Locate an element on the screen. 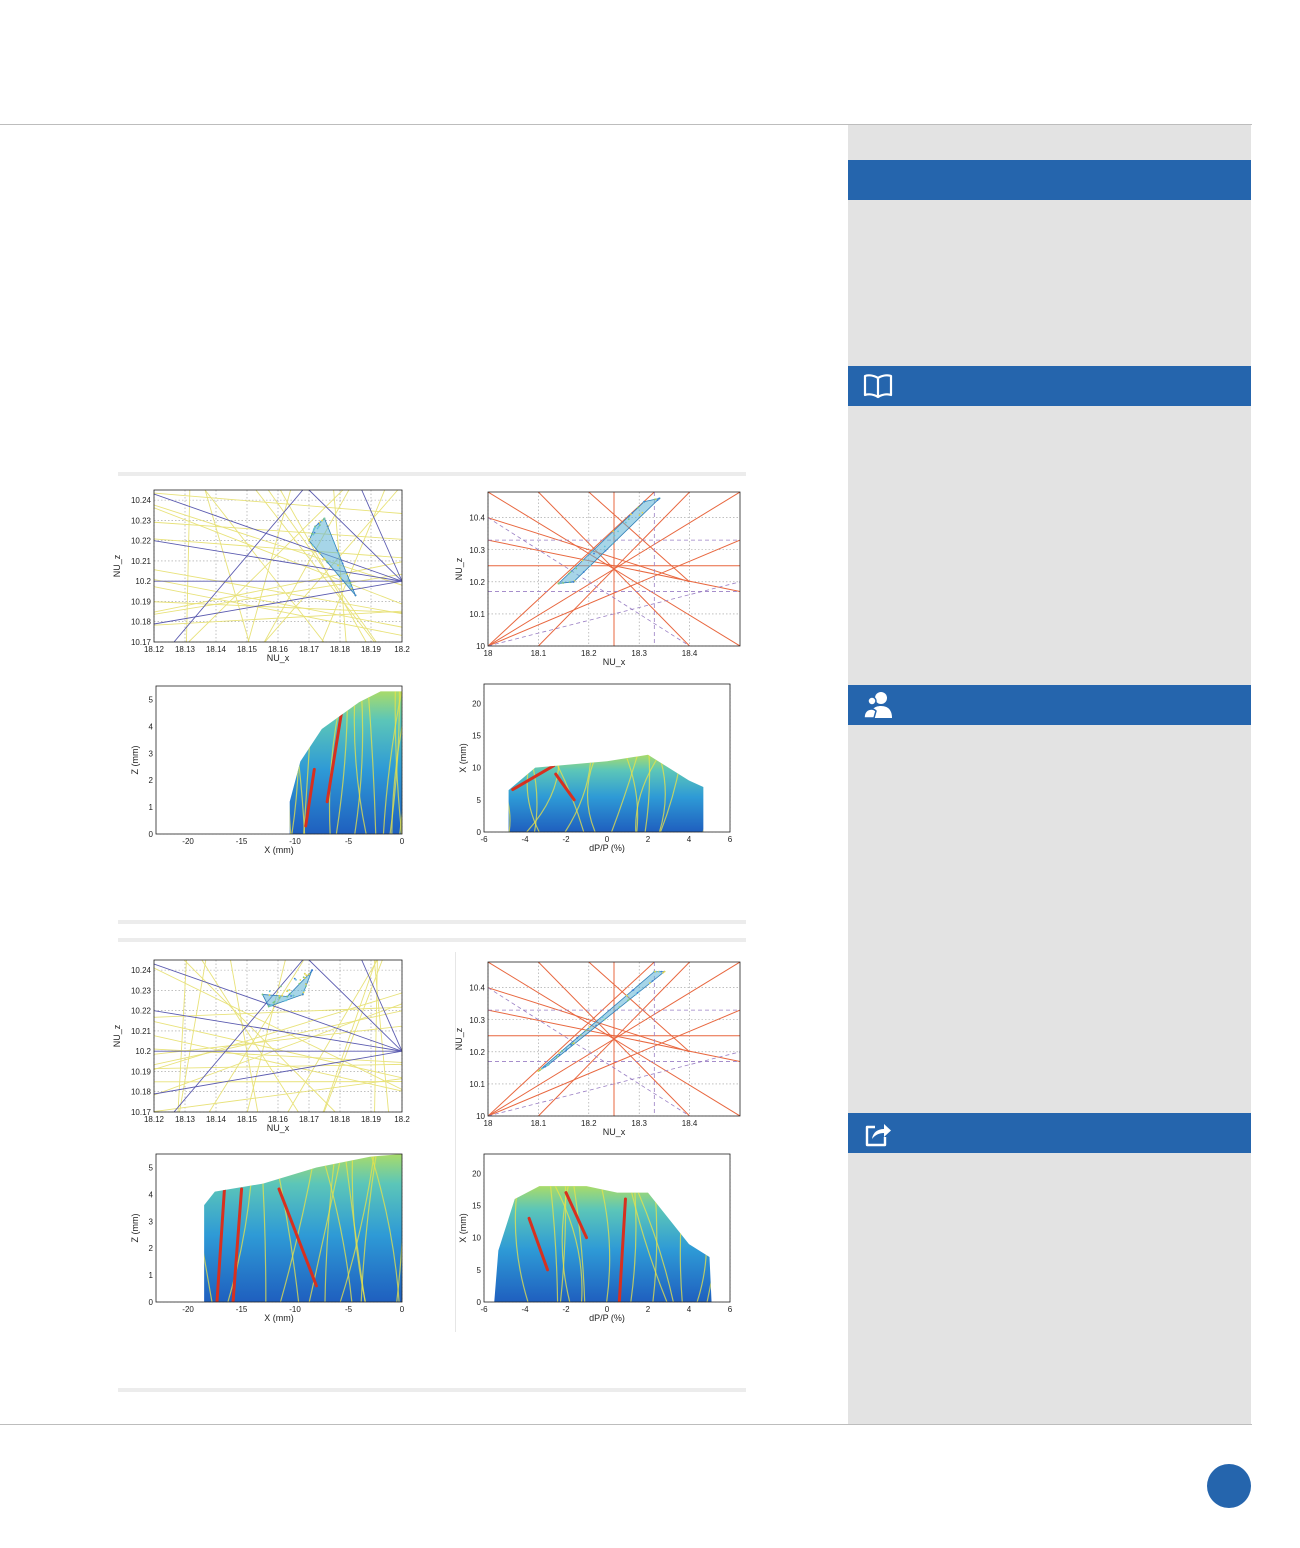  resonance-lines-blue is located at coordinates (278, 1036).